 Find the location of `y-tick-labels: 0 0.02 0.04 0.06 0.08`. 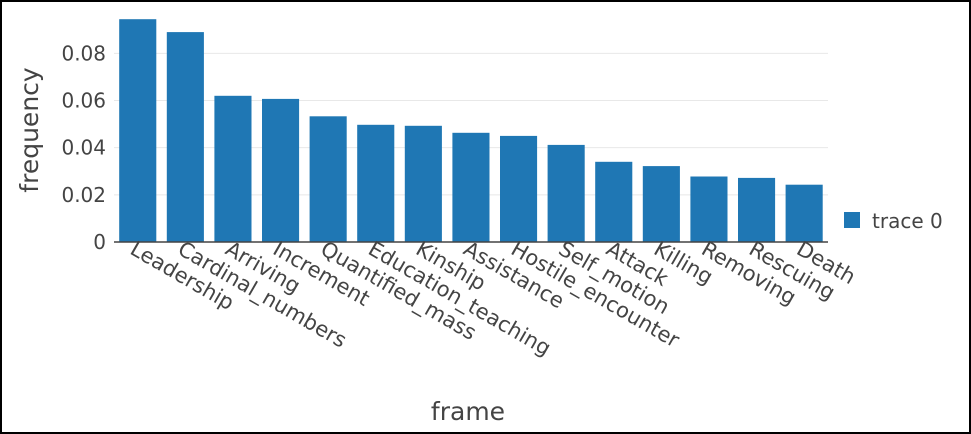

y-tick-labels: 0 0.02 0.04 0.06 0.08 is located at coordinates (83, 147).